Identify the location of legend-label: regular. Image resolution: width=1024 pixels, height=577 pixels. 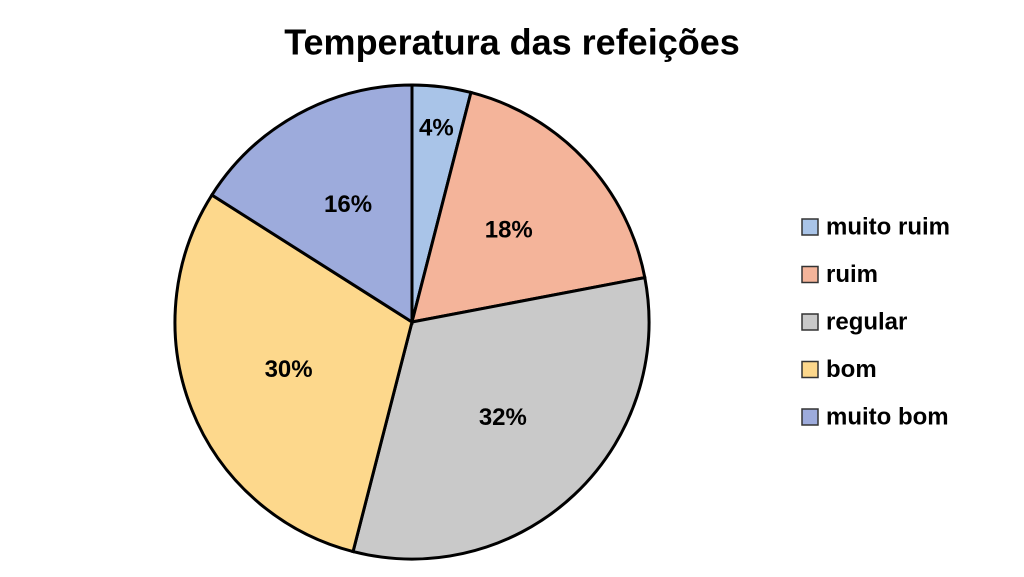
(866, 321).